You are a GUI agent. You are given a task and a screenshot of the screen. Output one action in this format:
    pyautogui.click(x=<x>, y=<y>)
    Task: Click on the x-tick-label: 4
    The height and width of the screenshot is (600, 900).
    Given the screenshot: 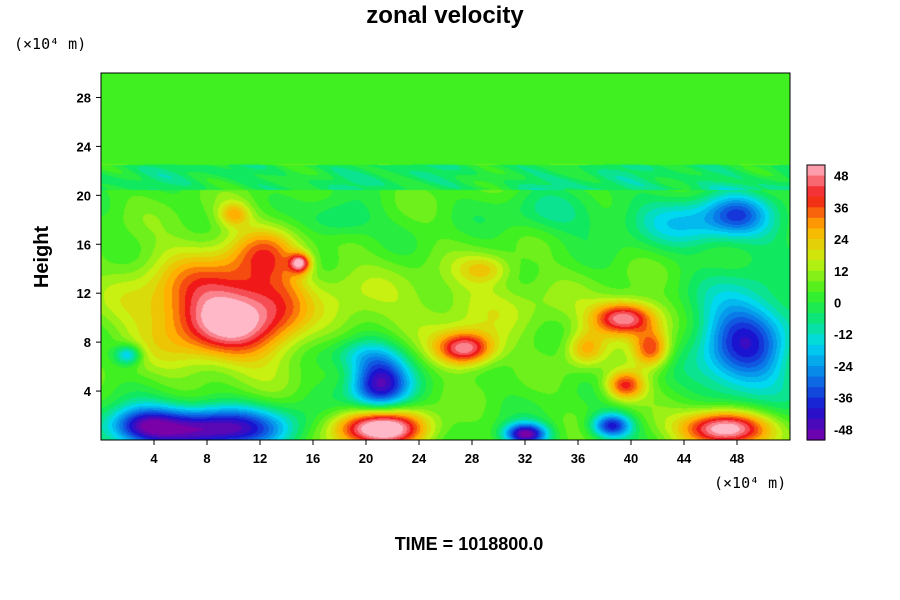 What is the action you would take?
    pyautogui.click(x=154, y=458)
    